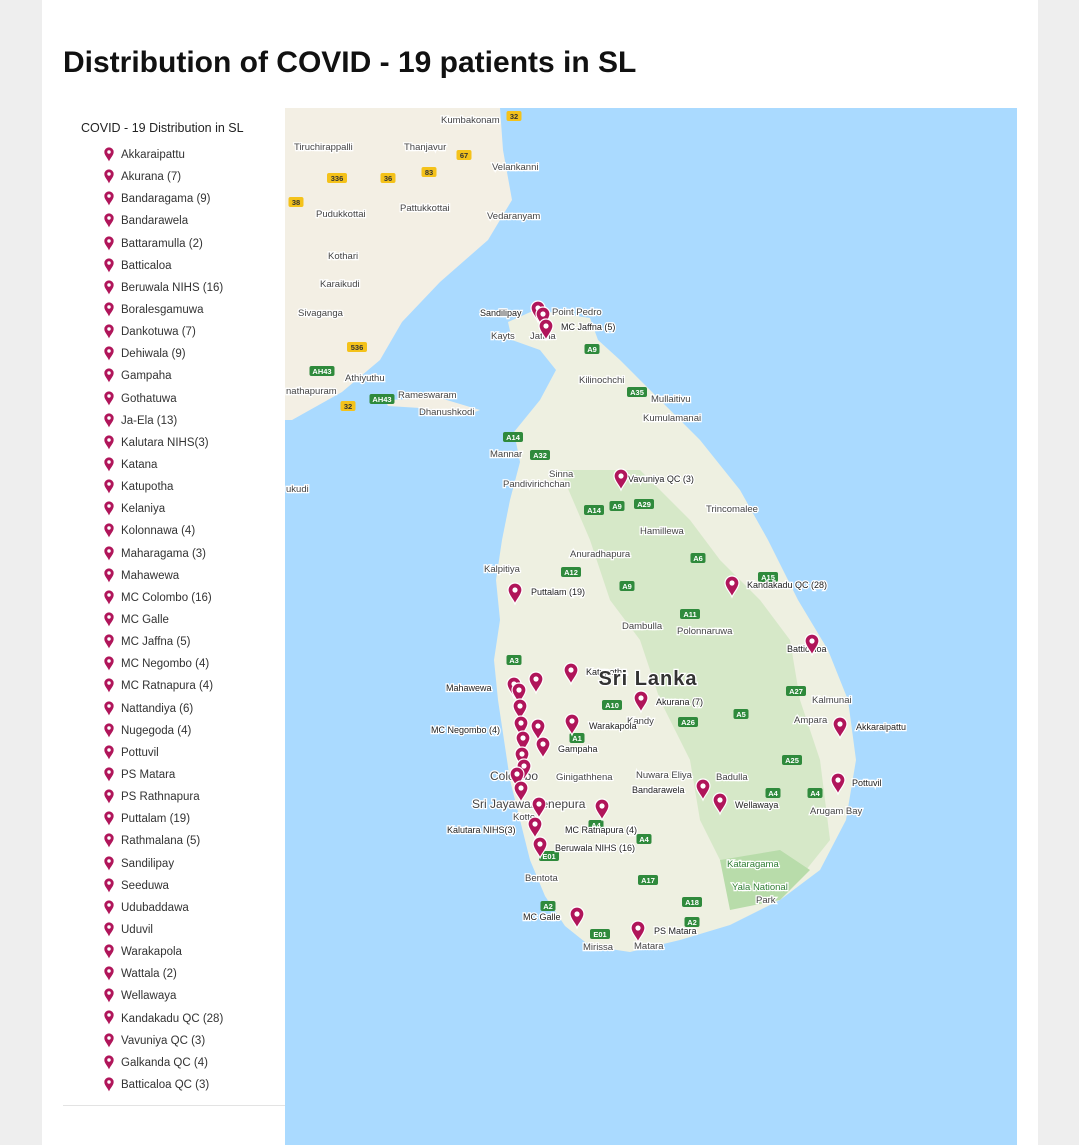  I want to click on location-item: PS Rathnapura, so click(174, 797).